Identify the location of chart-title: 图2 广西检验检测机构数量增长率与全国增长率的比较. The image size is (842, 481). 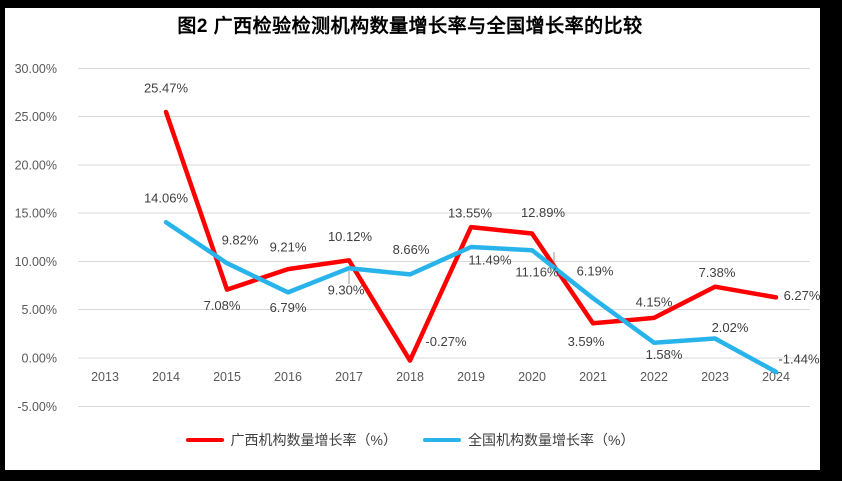
(410, 26).